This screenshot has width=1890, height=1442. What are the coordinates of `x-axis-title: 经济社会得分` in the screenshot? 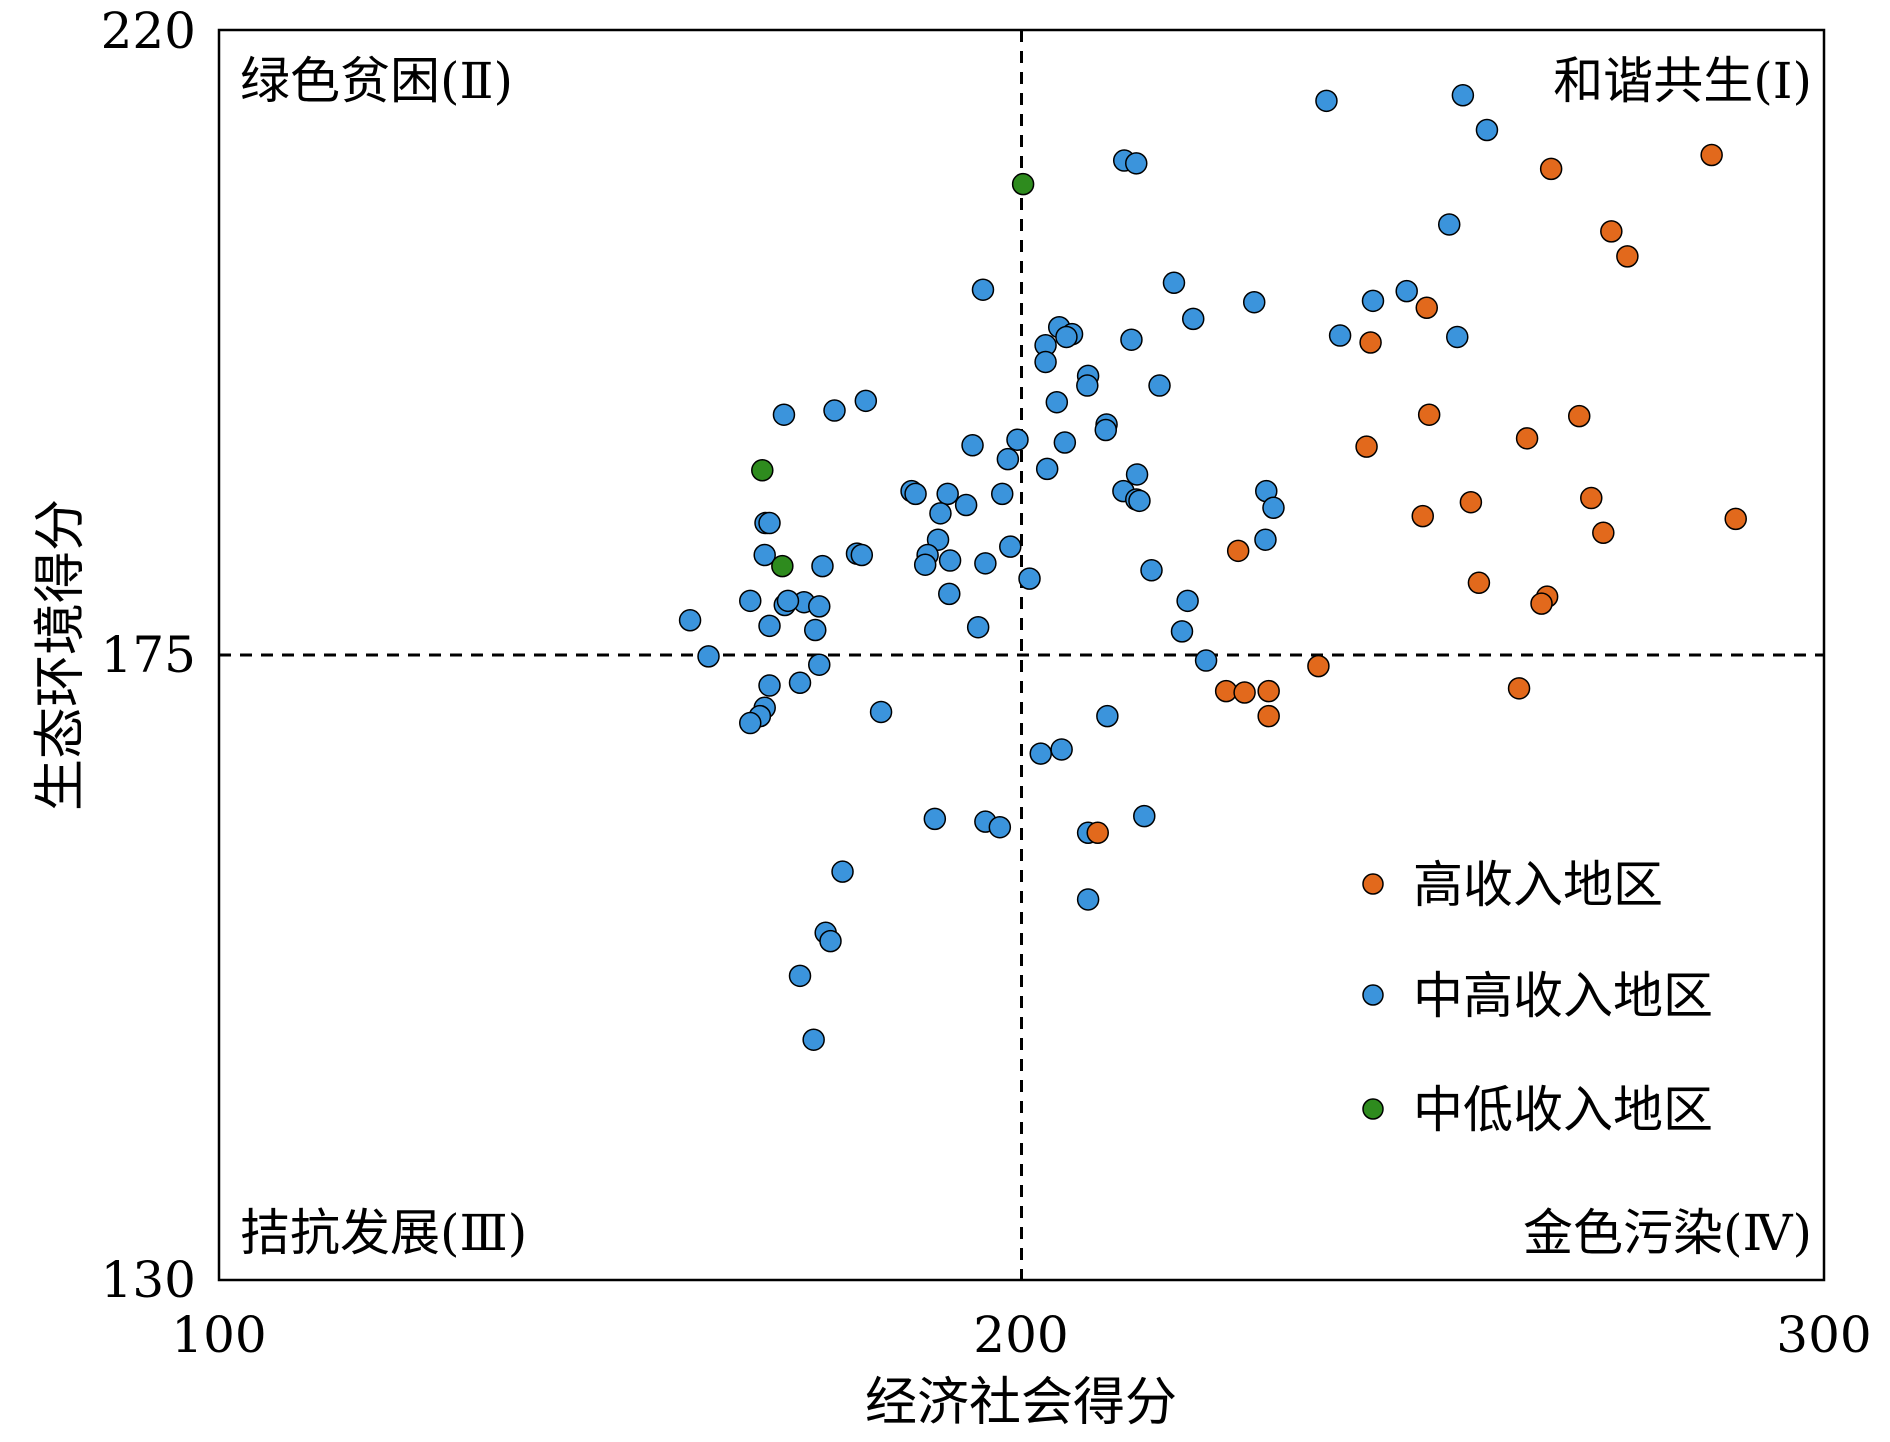 It's located at (1021, 1403).